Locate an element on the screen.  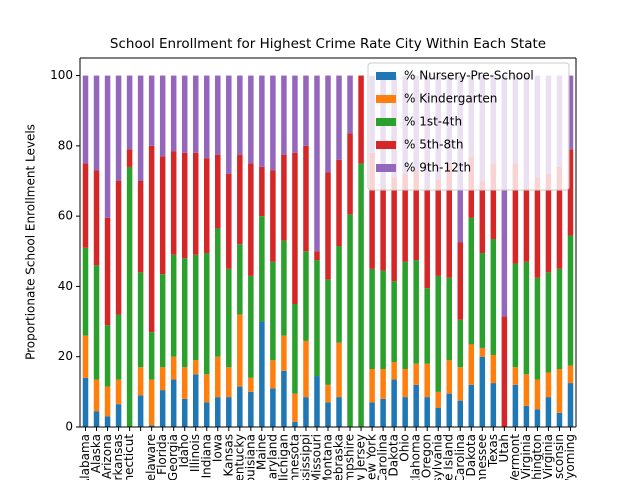
x-tick-label: North Carolina is located at coordinates (383, 457).